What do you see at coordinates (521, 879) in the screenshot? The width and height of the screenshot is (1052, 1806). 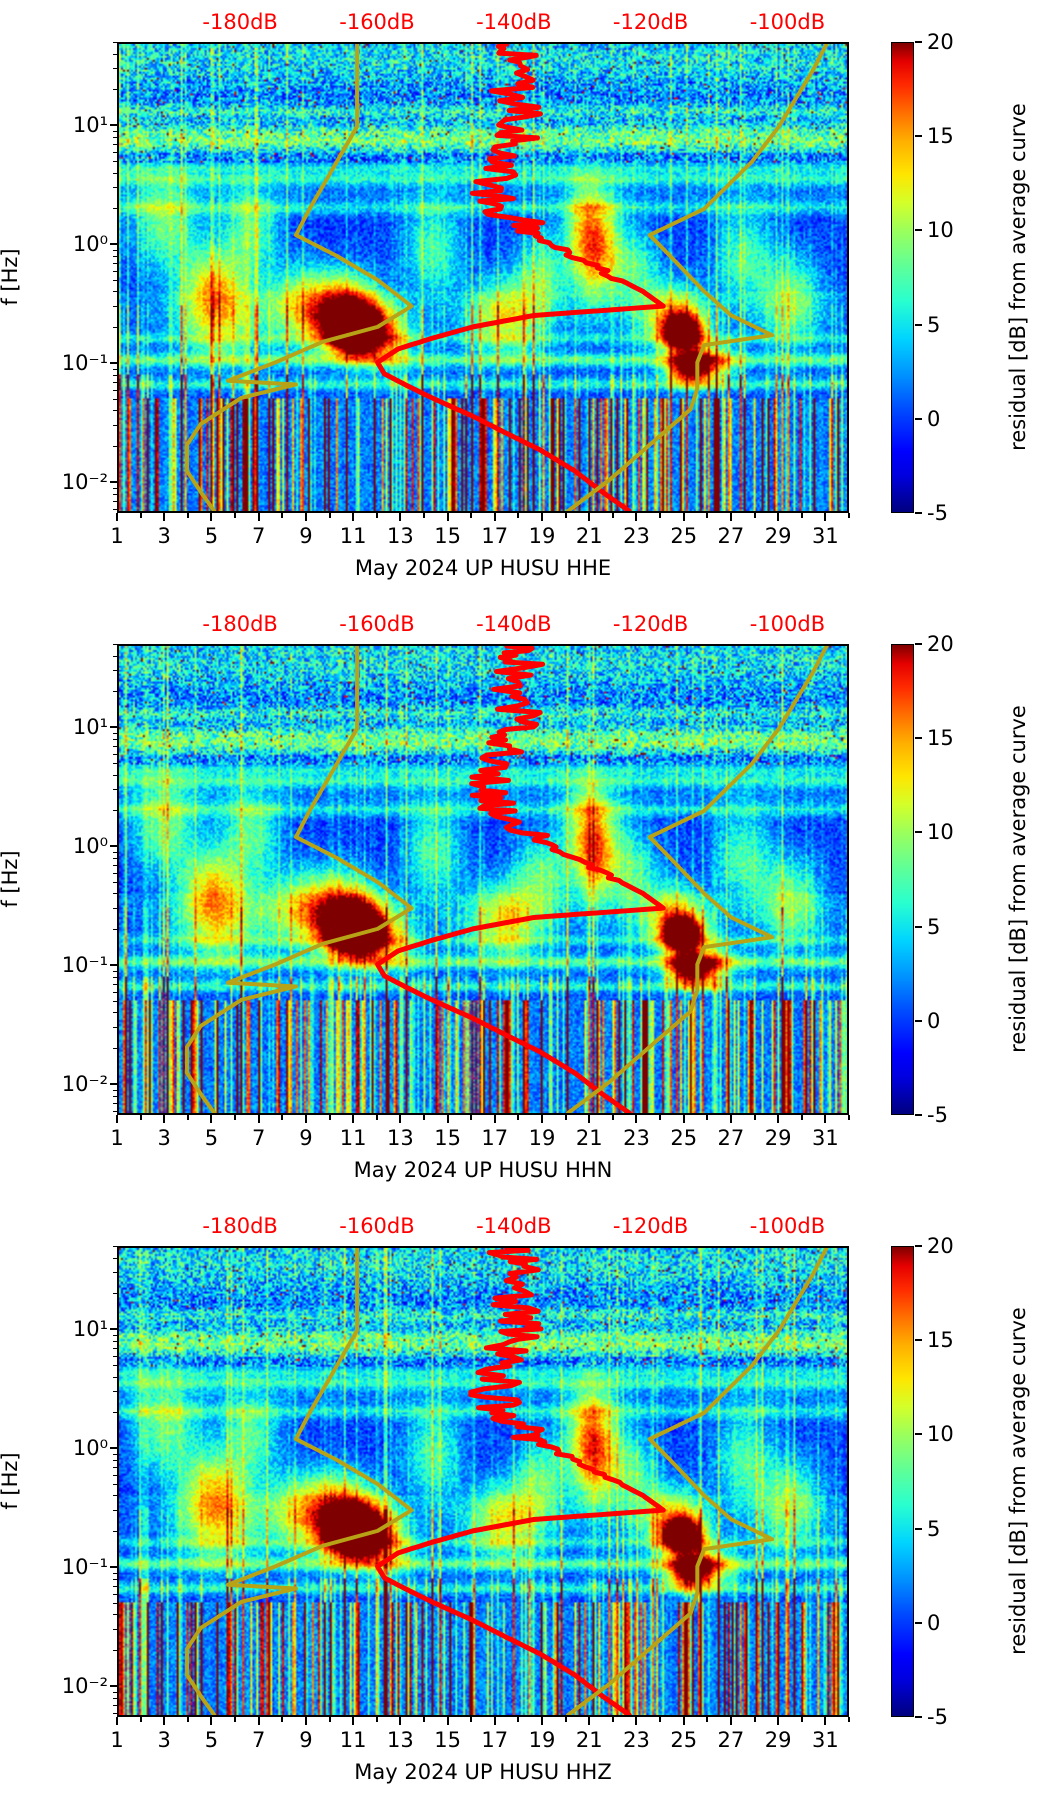 I see `curve-psd-mean` at bounding box center [521, 879].